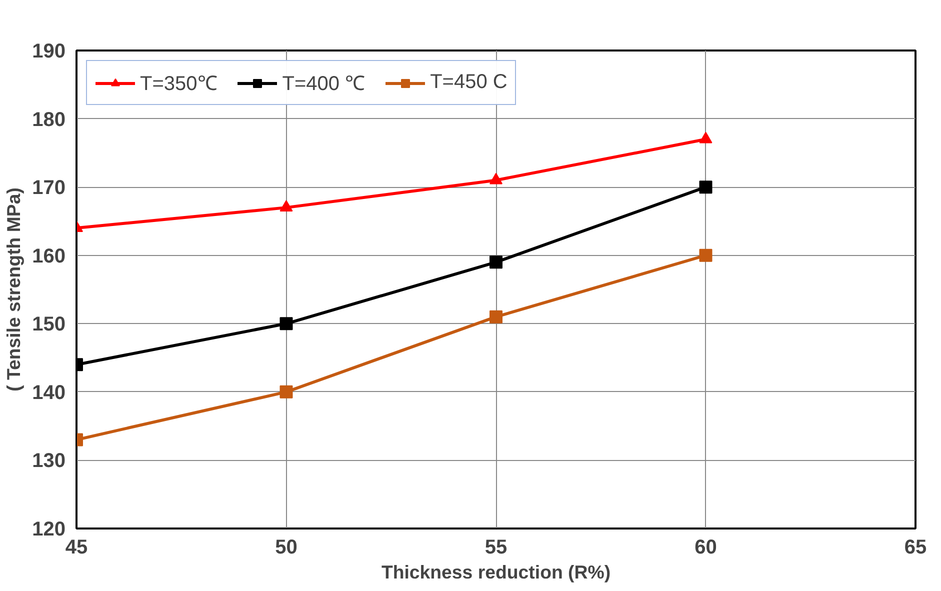 This screenshot has height=591, width=941. I want to click on y-tick-label: 130, so click(49, 461).